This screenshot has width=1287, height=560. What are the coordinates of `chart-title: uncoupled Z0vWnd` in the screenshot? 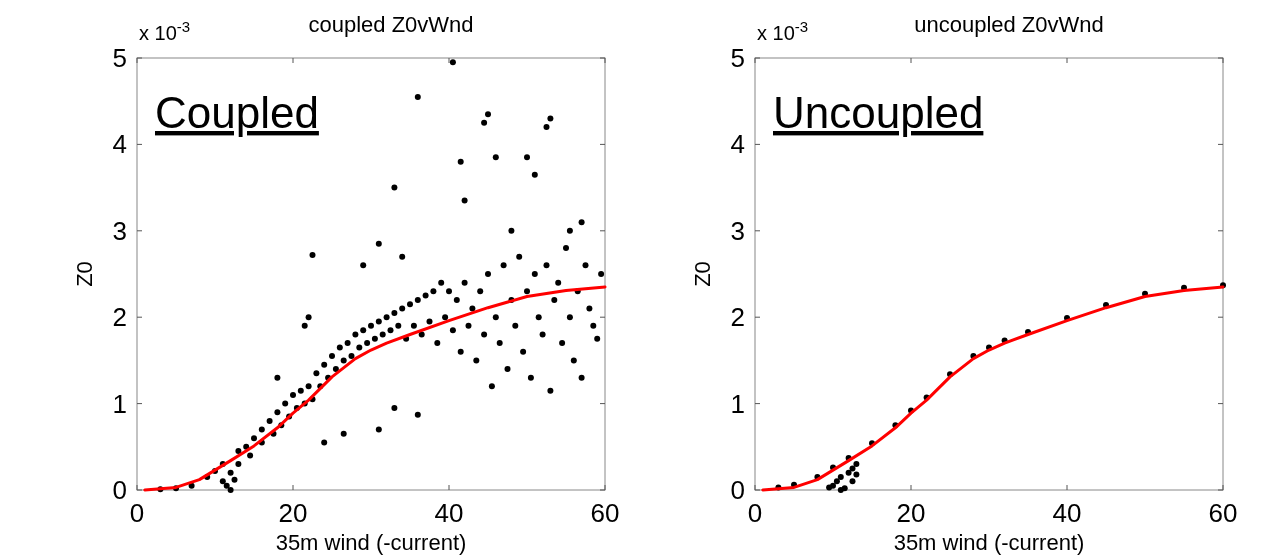 It's located at (1009, 24).